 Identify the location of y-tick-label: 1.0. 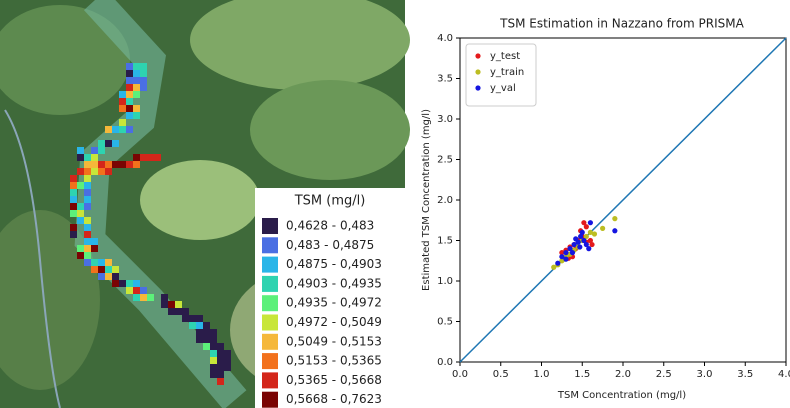
(445, 281).